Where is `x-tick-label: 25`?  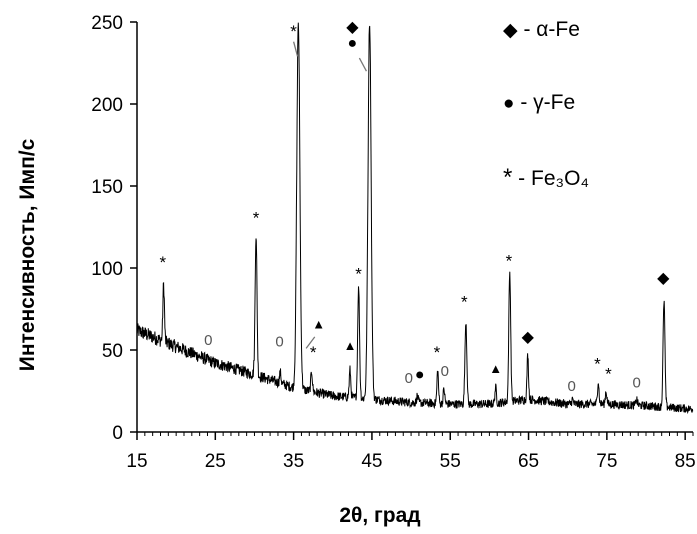
x-tick-label: 25 is located at coordinates (215, 461).